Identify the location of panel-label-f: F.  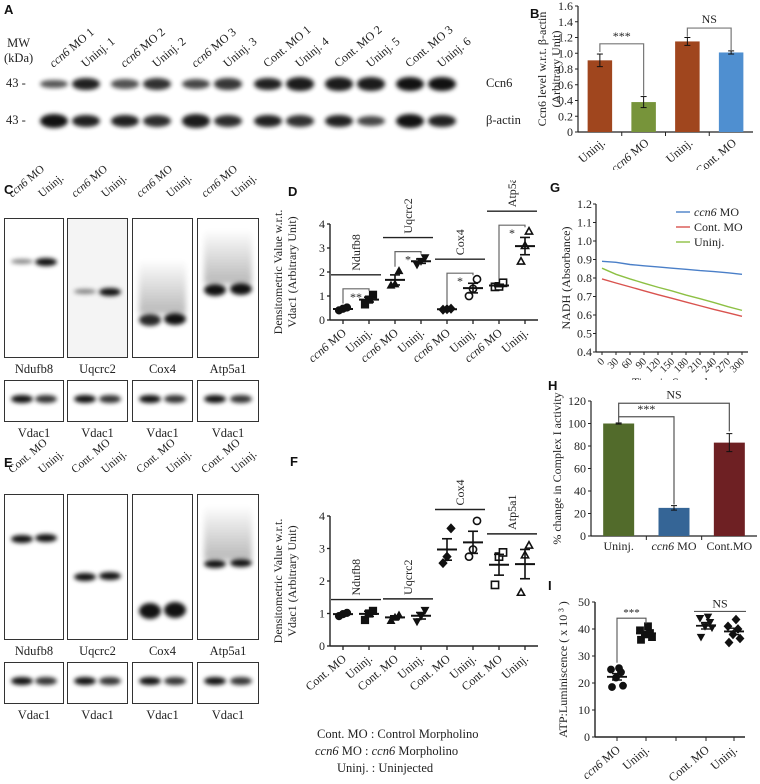
(294, 461).